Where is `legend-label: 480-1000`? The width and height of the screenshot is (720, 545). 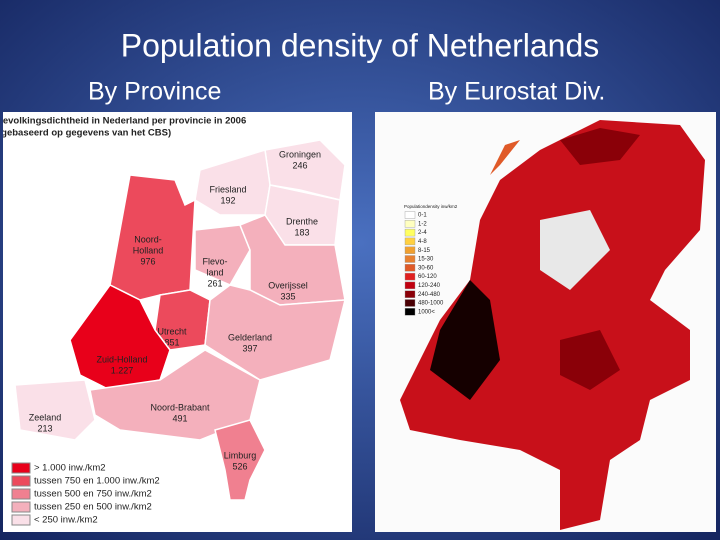 legend-label: 480-1000 is located at coordinates (431, 304).